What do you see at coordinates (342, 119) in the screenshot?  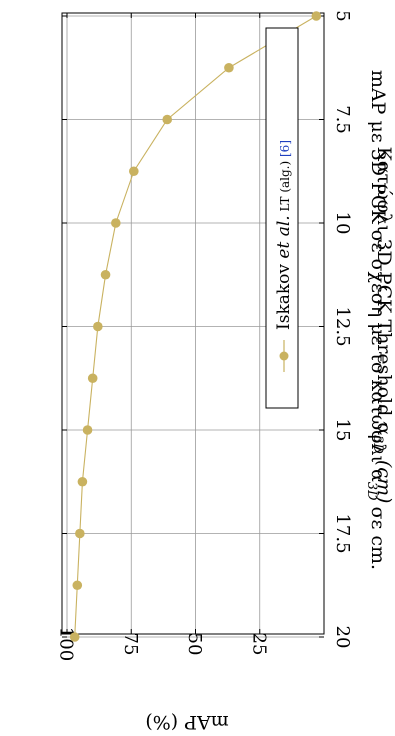 I see `x-tick-label: 7.5` at bounding box center [342, 119].